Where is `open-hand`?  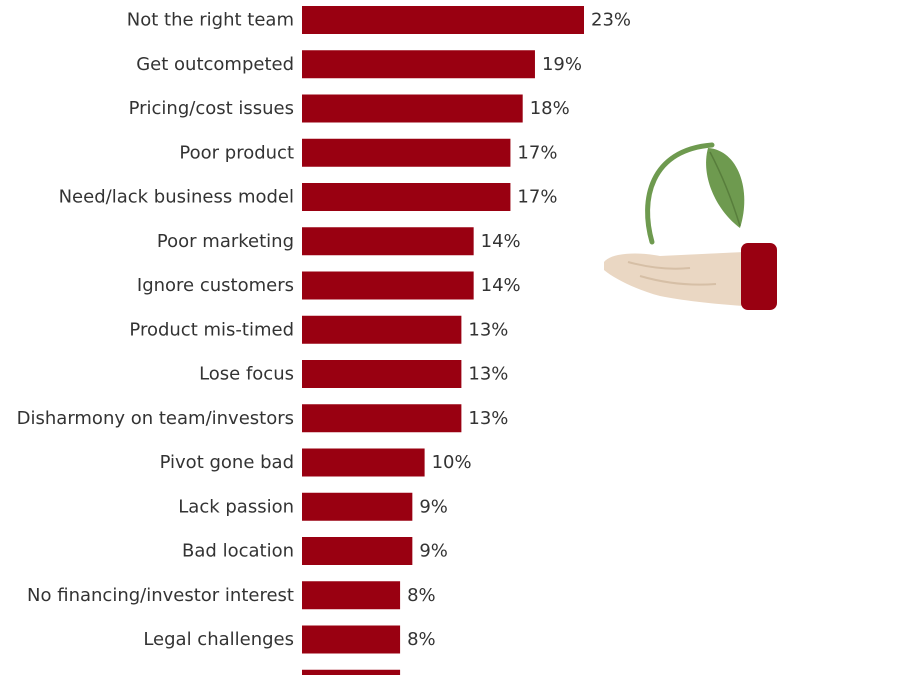
open-hand is located at coordinates (674, 279).